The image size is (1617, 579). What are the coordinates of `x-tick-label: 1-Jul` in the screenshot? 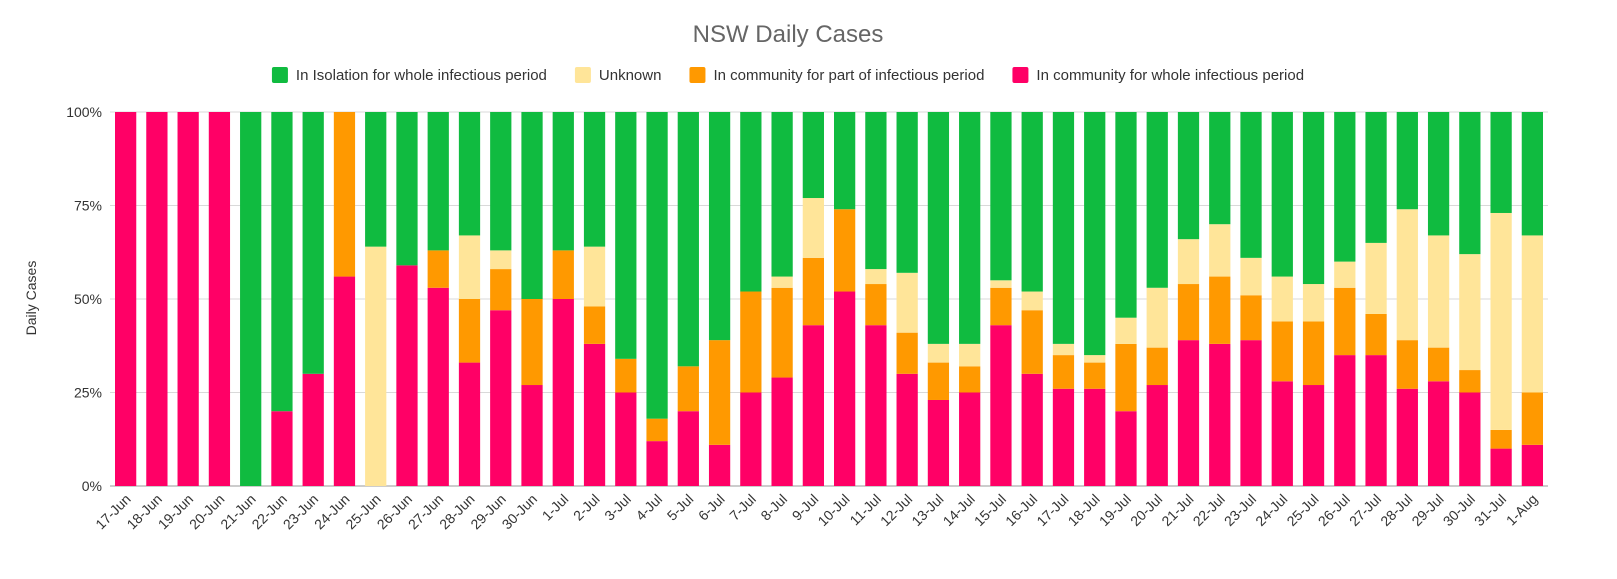 It's located at (555, 507).